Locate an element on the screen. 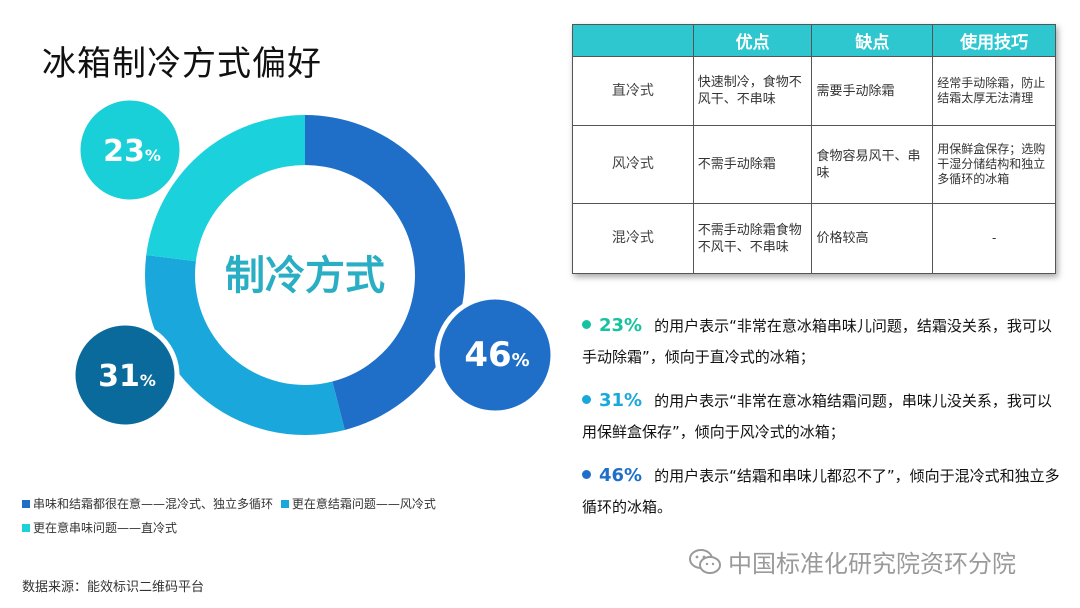  legend-item: 串味和结霜都很在意——混冷式、独立多循环 is located at coordinates (147, 504).